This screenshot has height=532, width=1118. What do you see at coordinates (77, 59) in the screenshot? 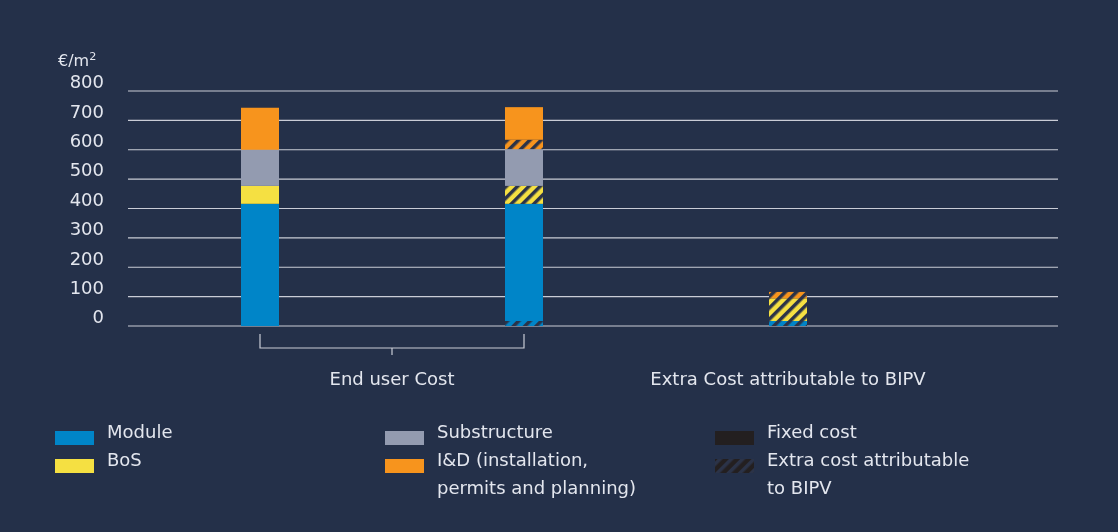
I see `y-axis-title: €/m$^{2}$` at bounding box center [77, 59].